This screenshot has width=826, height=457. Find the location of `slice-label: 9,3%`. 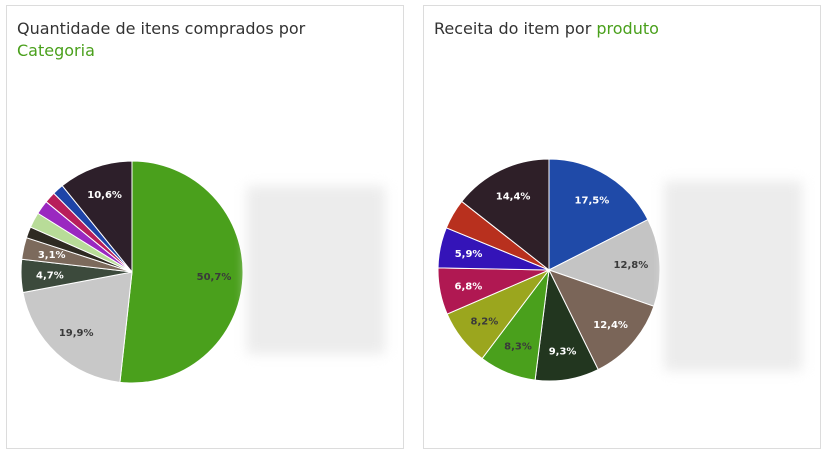

slice-label: 9,3% is located at coordinates (563, 352).